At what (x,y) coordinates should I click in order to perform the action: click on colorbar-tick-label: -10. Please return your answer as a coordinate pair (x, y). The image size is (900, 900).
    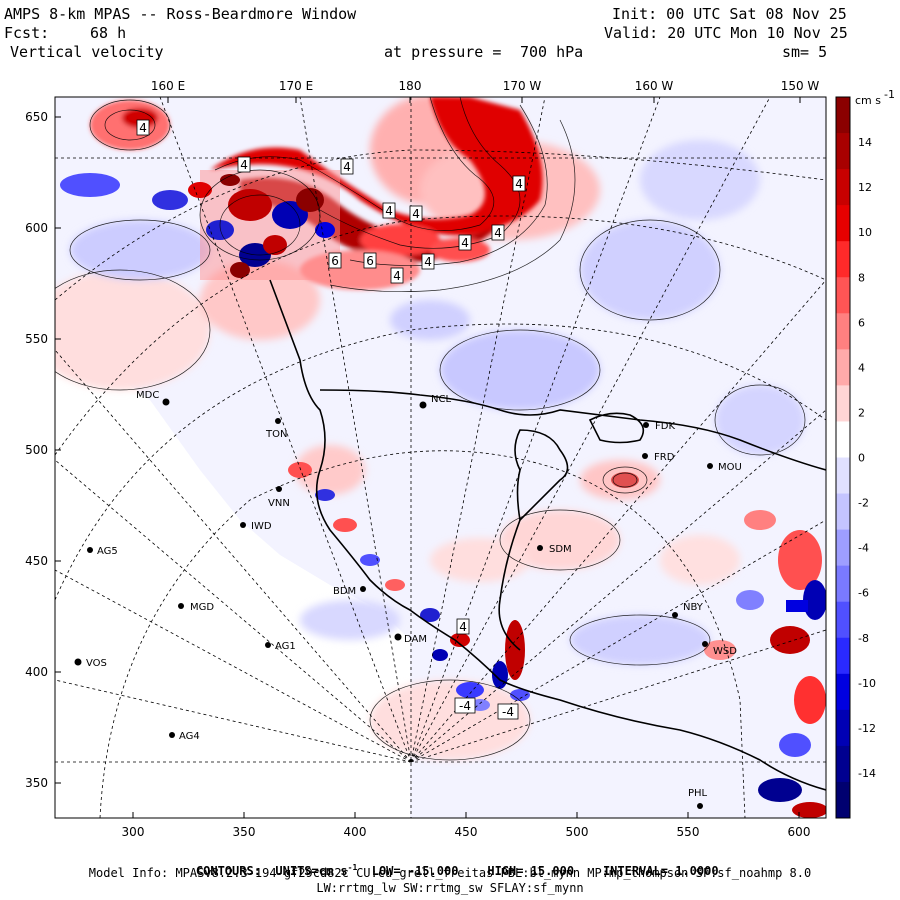
    Looking at the image, I should click on (867, 683).